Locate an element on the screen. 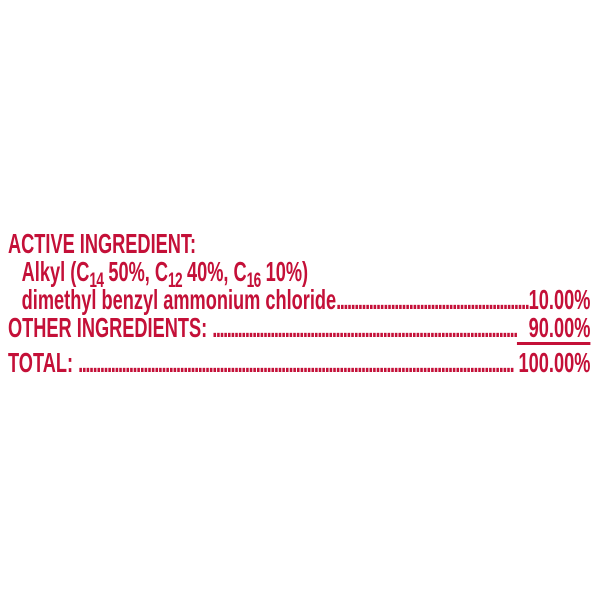 Image resolution: width=600 pixels, height=600 pixels. active-ingredient-heading: ACTIVE INGREDIENT: is located at coordinates (102, 243).